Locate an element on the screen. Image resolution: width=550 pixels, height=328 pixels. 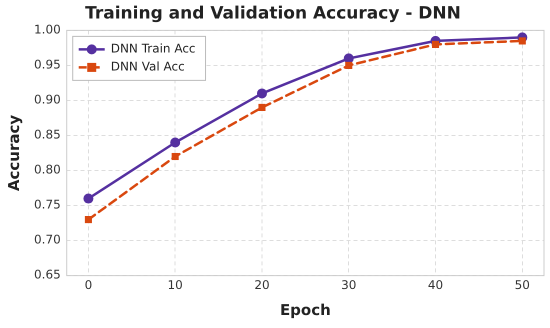
legend-label: DNN Val Acc is located at coordinates (147, 67).